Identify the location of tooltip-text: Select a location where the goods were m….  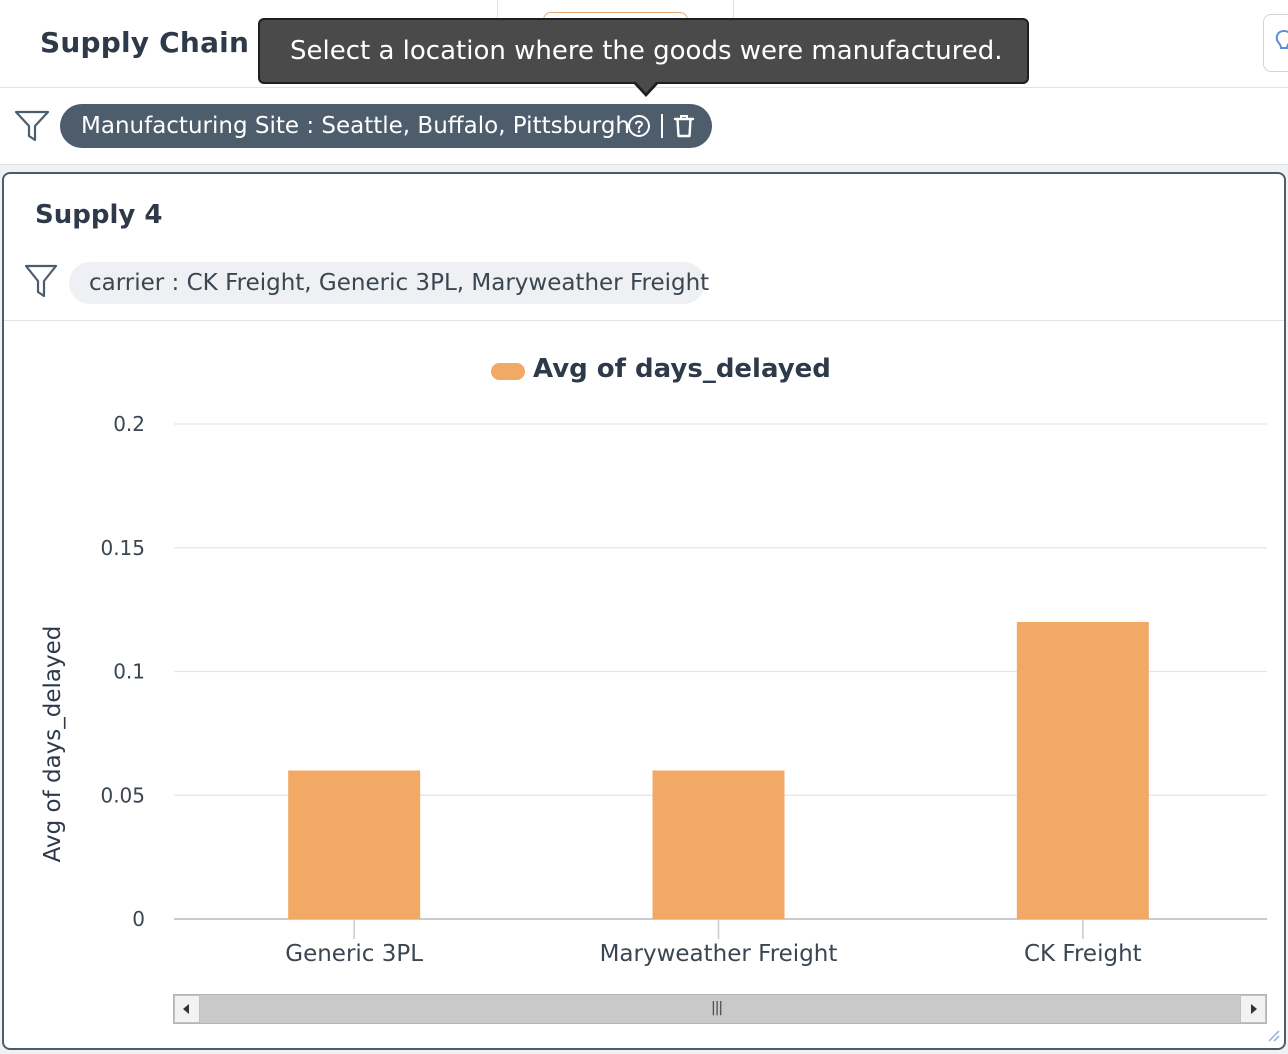
(646, 51).